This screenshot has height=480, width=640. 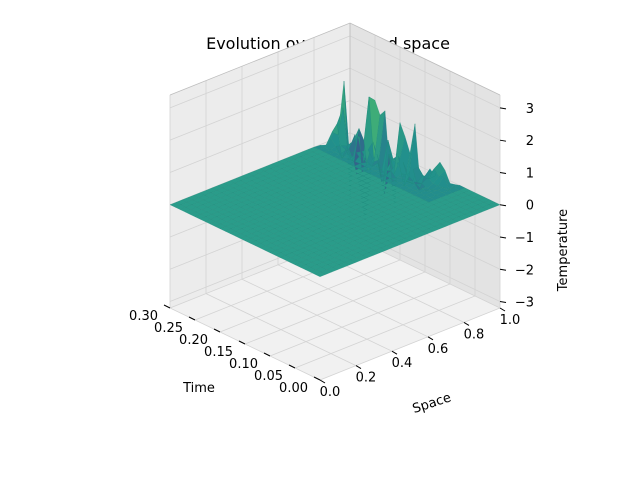 What do you see at coordinates (510, 320) in the screenshot?
I see `y-tick-label: 1.0` at bounding box center [510, 320].